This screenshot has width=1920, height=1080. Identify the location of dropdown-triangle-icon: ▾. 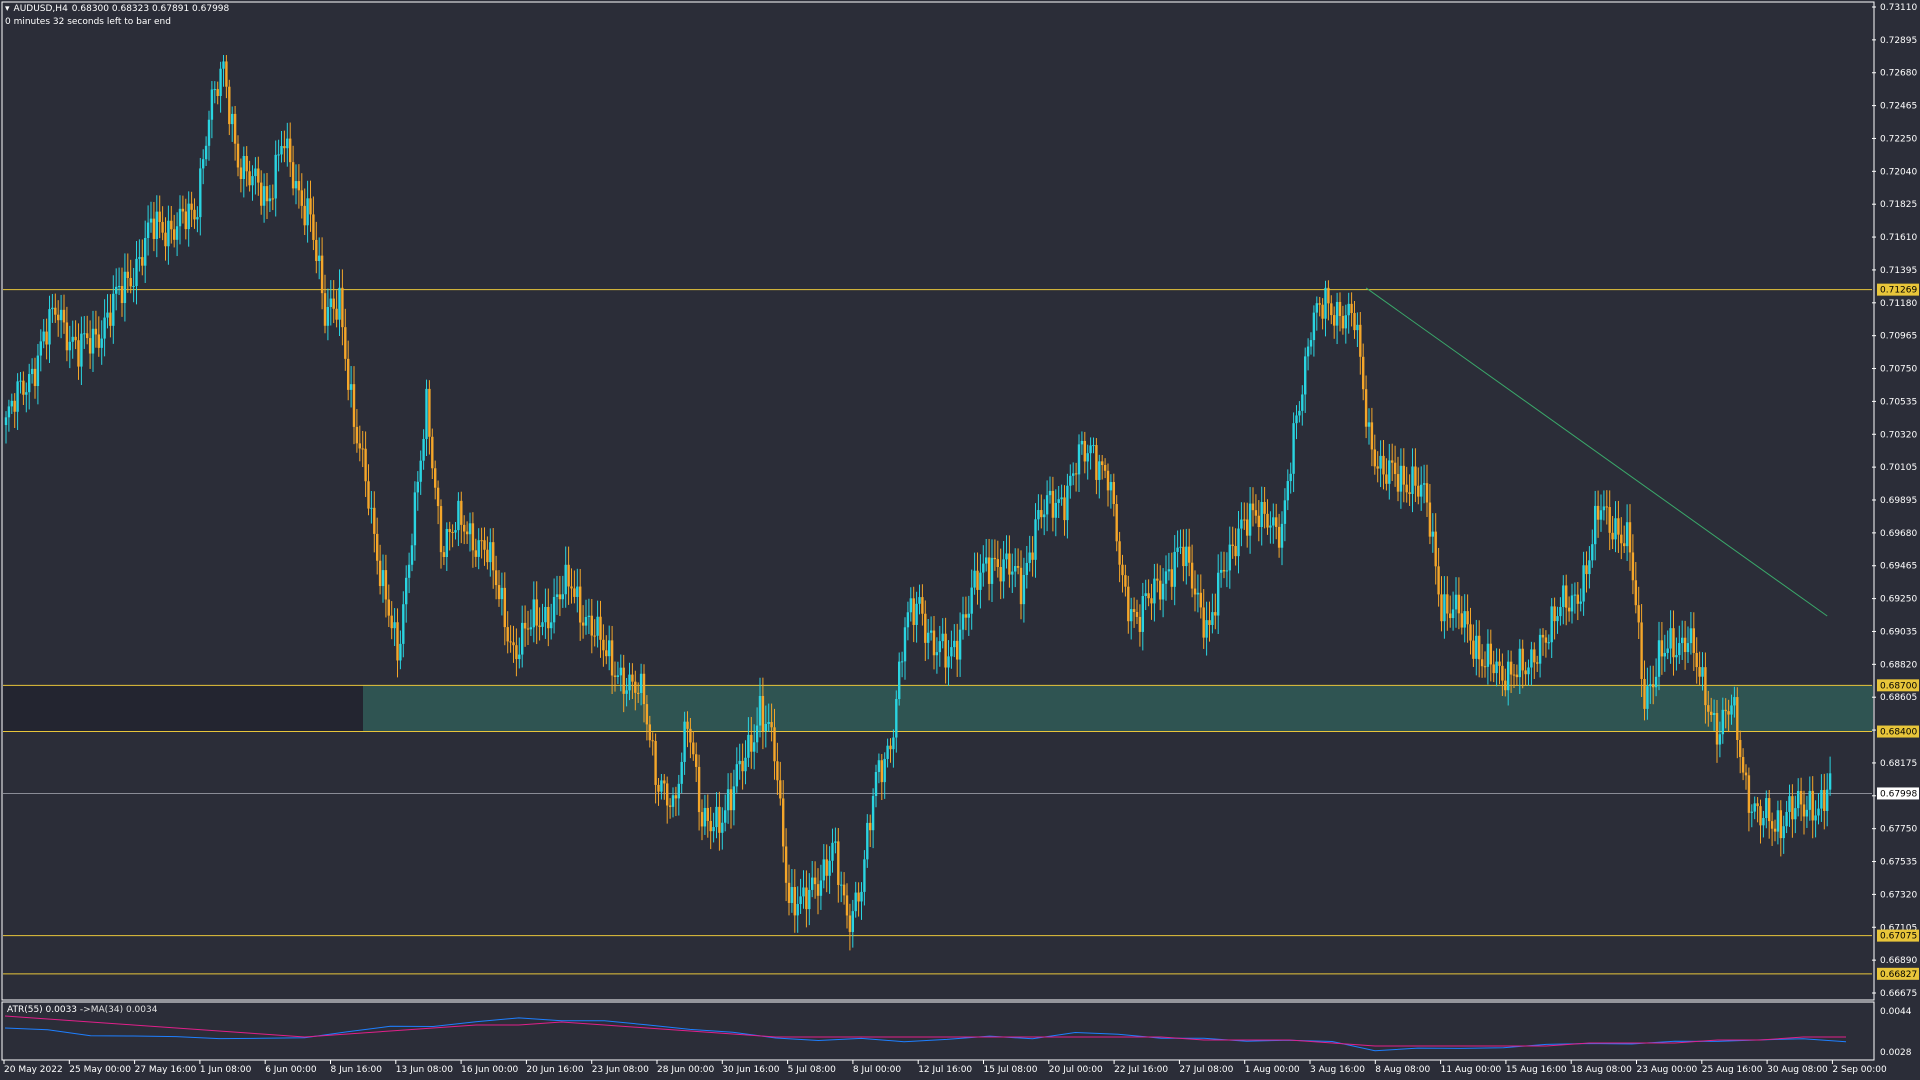
(7, 9).